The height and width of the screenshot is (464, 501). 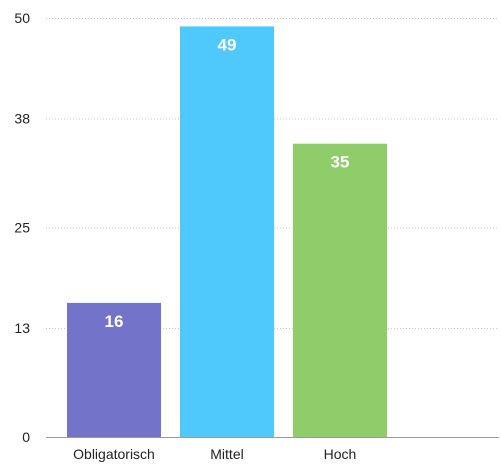 What do you see at coordinates (340, 290) in the screenshot?
I see `bar-hoch` at bounding box center [340, 290].